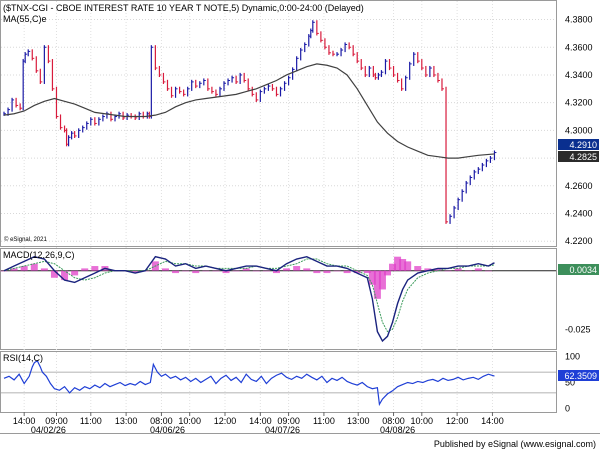 This screenshot has height=457, width=600. I want to click on last-price-label: 4.2910, so click(583, 145).